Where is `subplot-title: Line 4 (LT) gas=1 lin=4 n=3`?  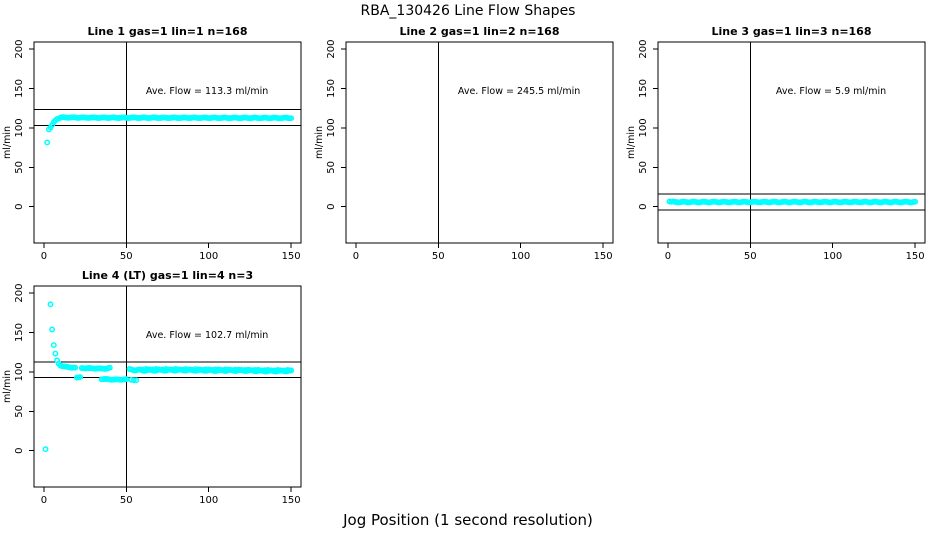
subplot-title: Line 4 (LT) gas=1 lin=4 n=3 is located at coordinates (167, 275).